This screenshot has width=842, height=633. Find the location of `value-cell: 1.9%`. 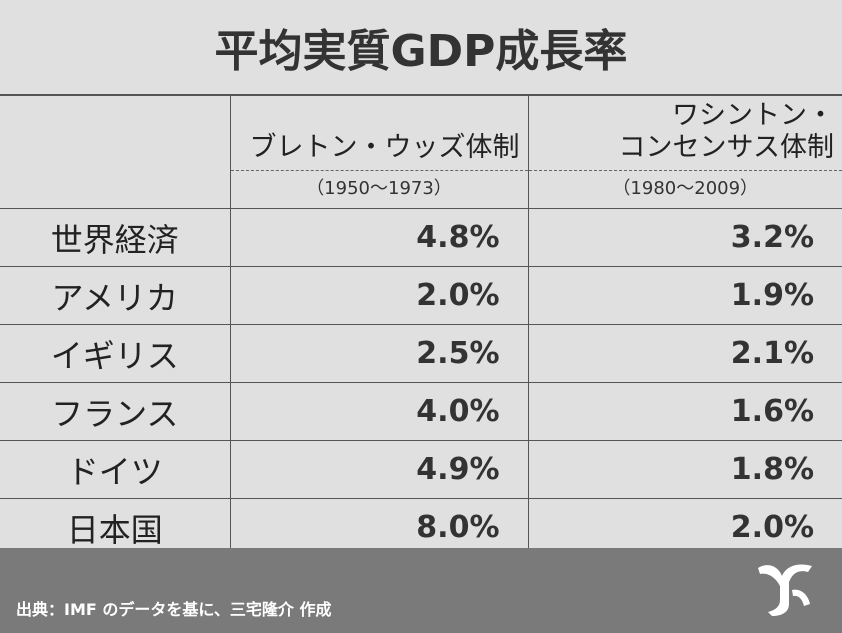

value-cell: 1.9% is located at coordinates (684, 295).